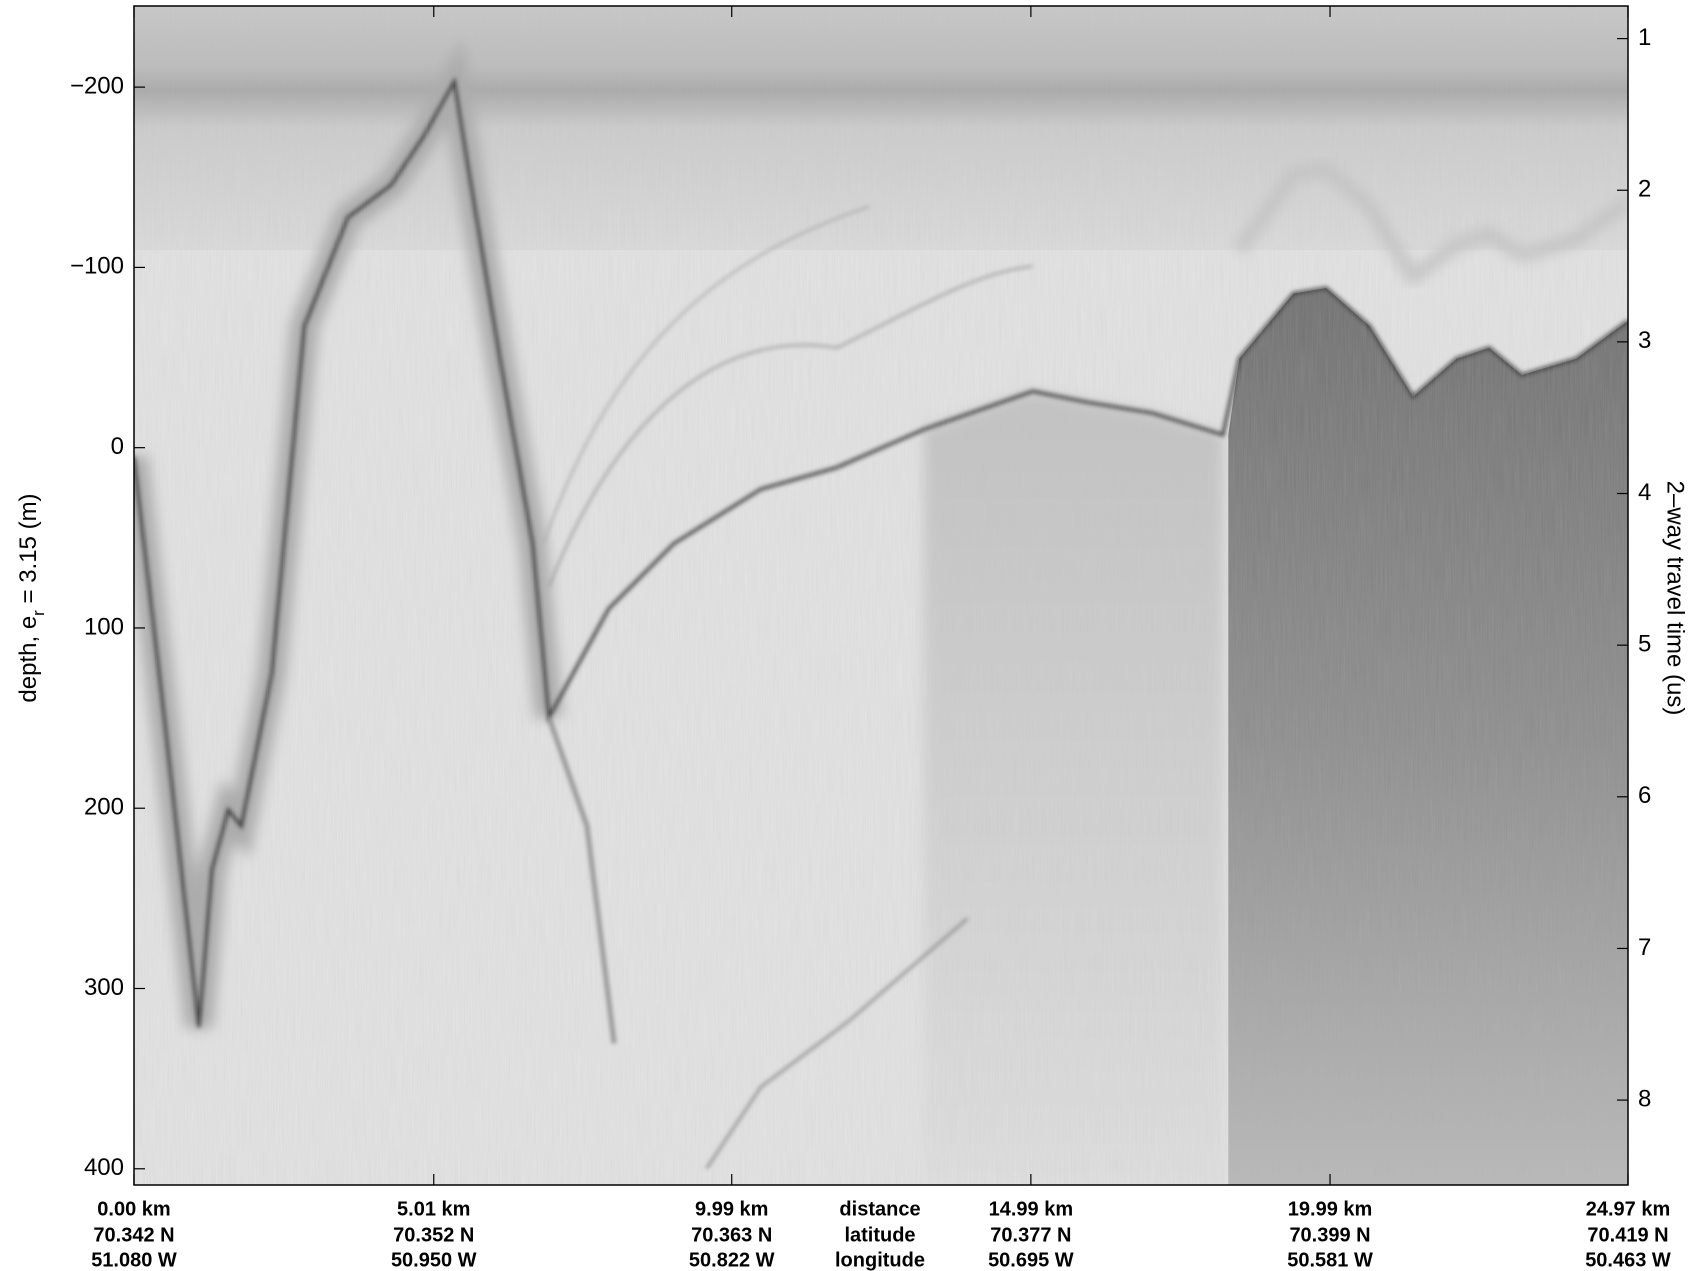 The image size is (1696, 1271). What do you see at coordinates (133, 1235) in the screenshot?
I see `latitude-label: 70.342 N` at bounding box center [133, 1235].